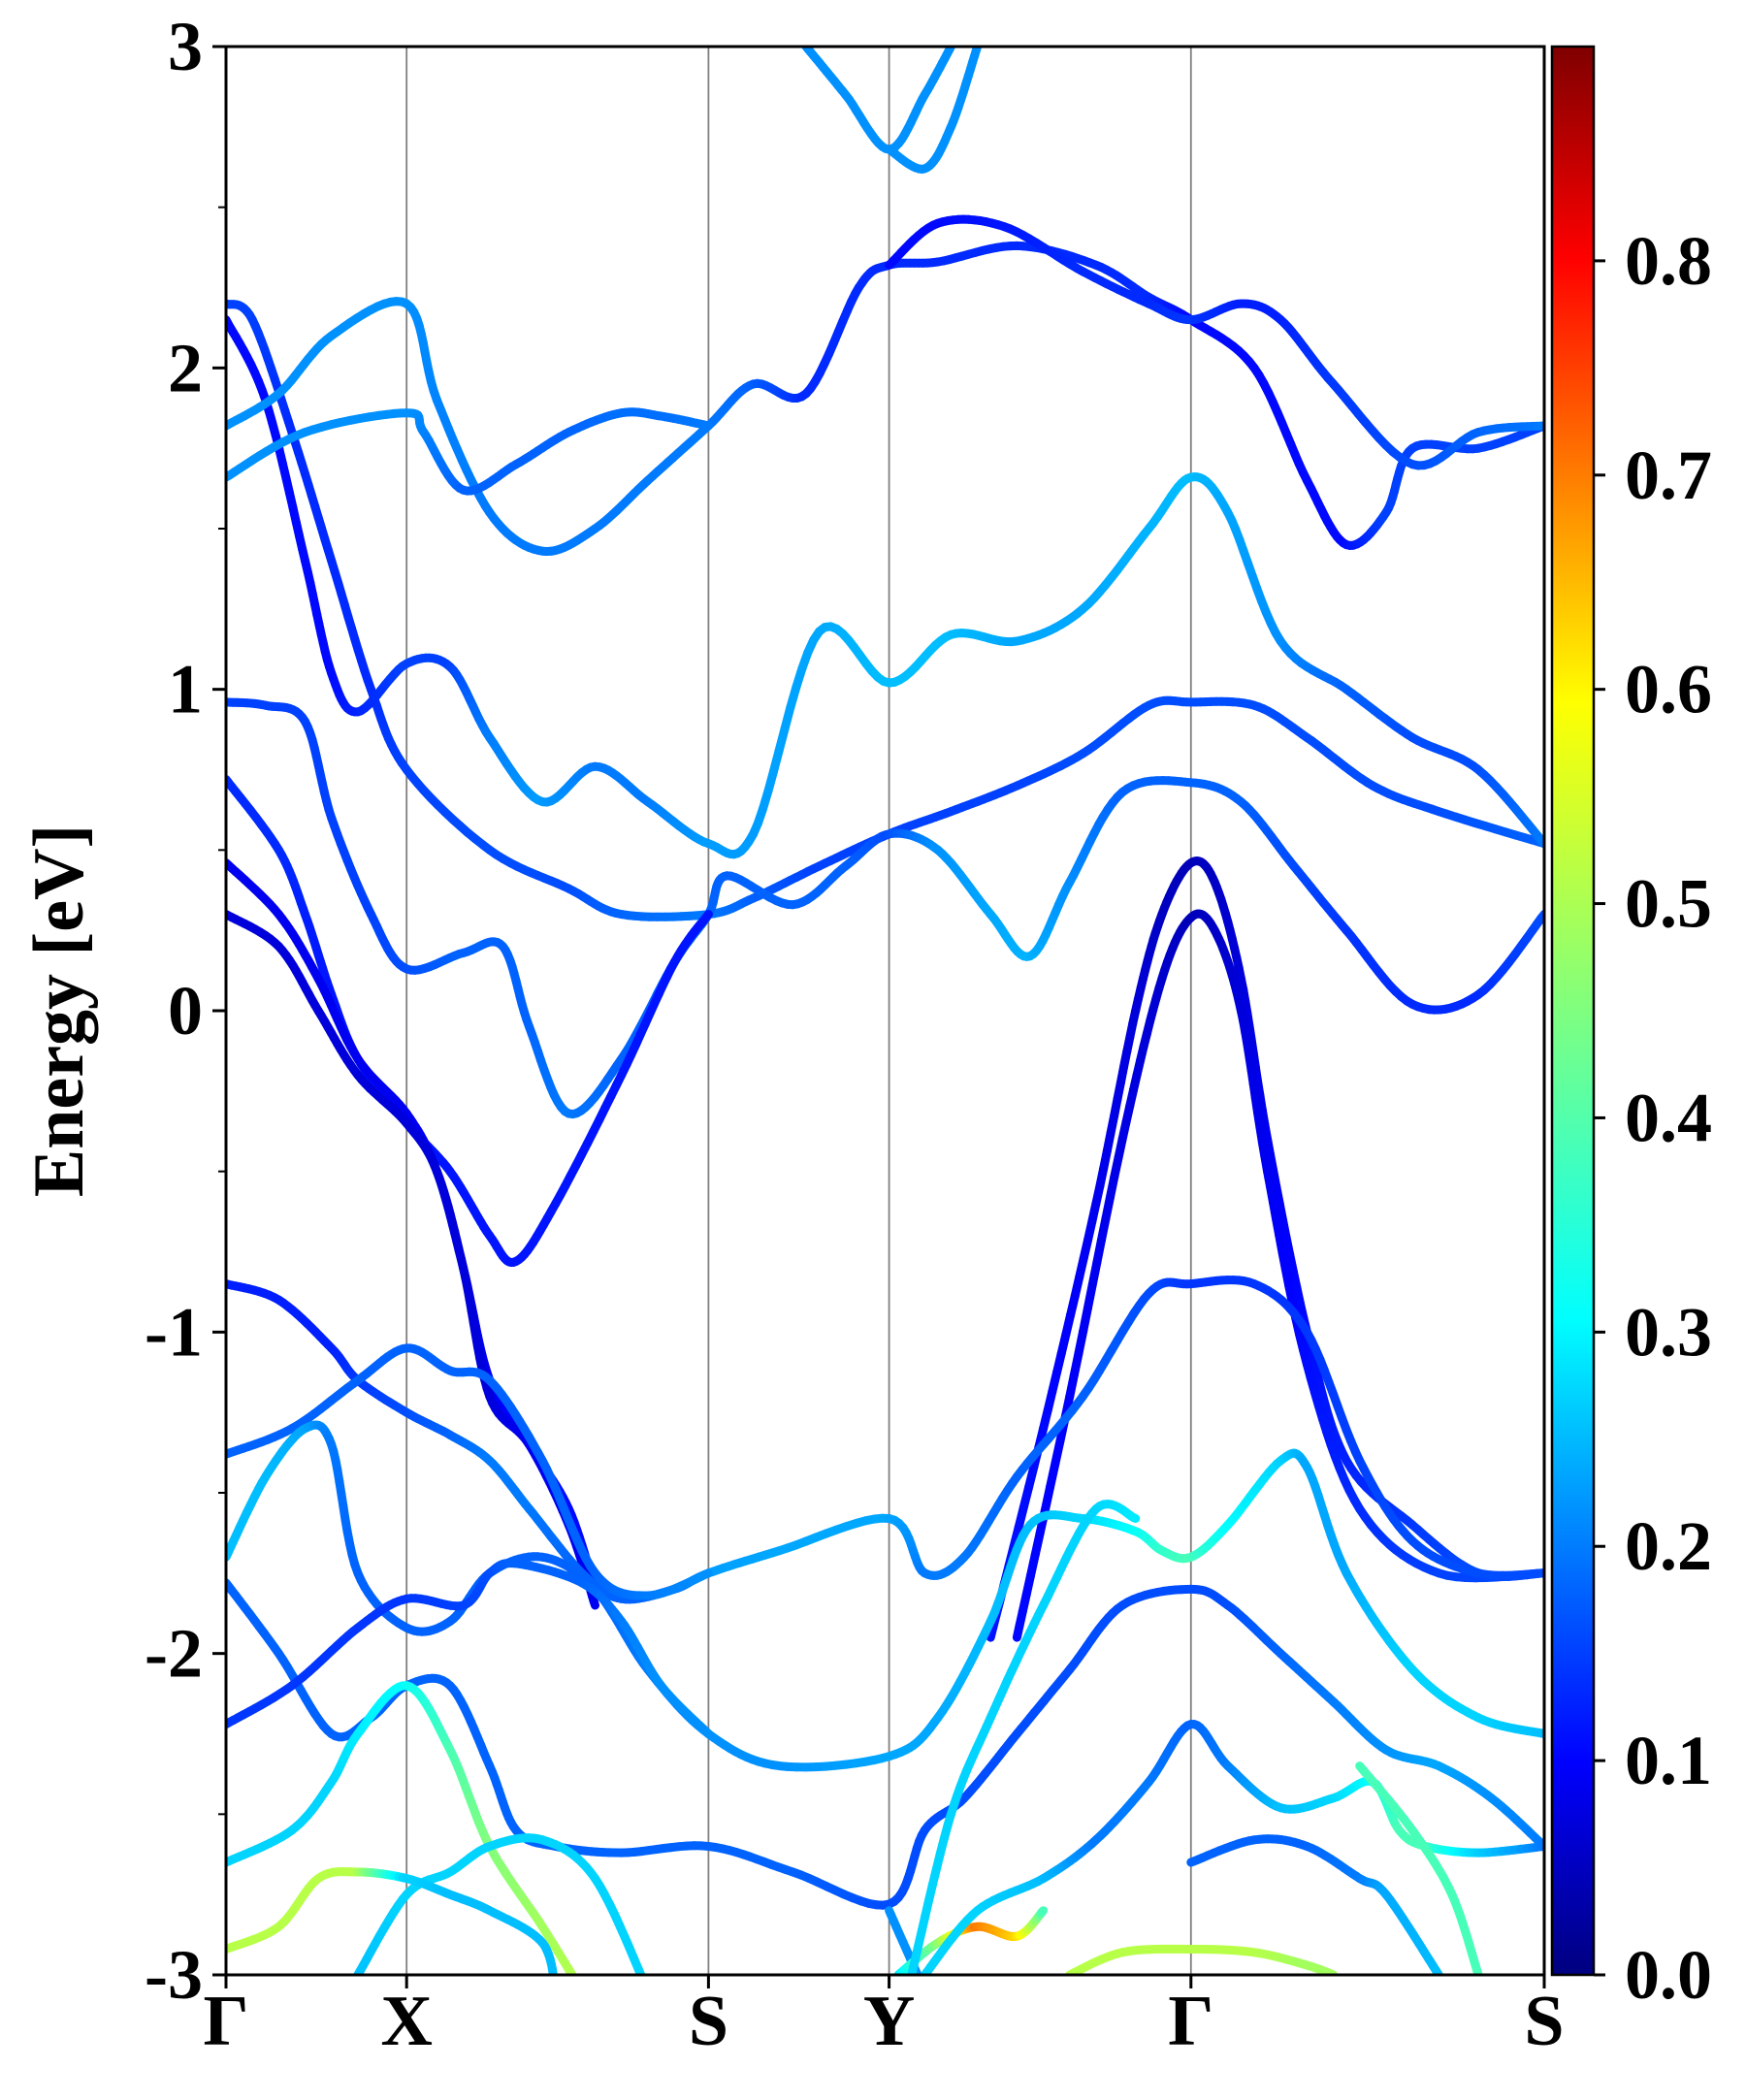 This screenshot has width=1746, height=2100. Describe the element at coordinates (889, 2021) in the screenshot. I see `x-tick-label: Y` at that location.